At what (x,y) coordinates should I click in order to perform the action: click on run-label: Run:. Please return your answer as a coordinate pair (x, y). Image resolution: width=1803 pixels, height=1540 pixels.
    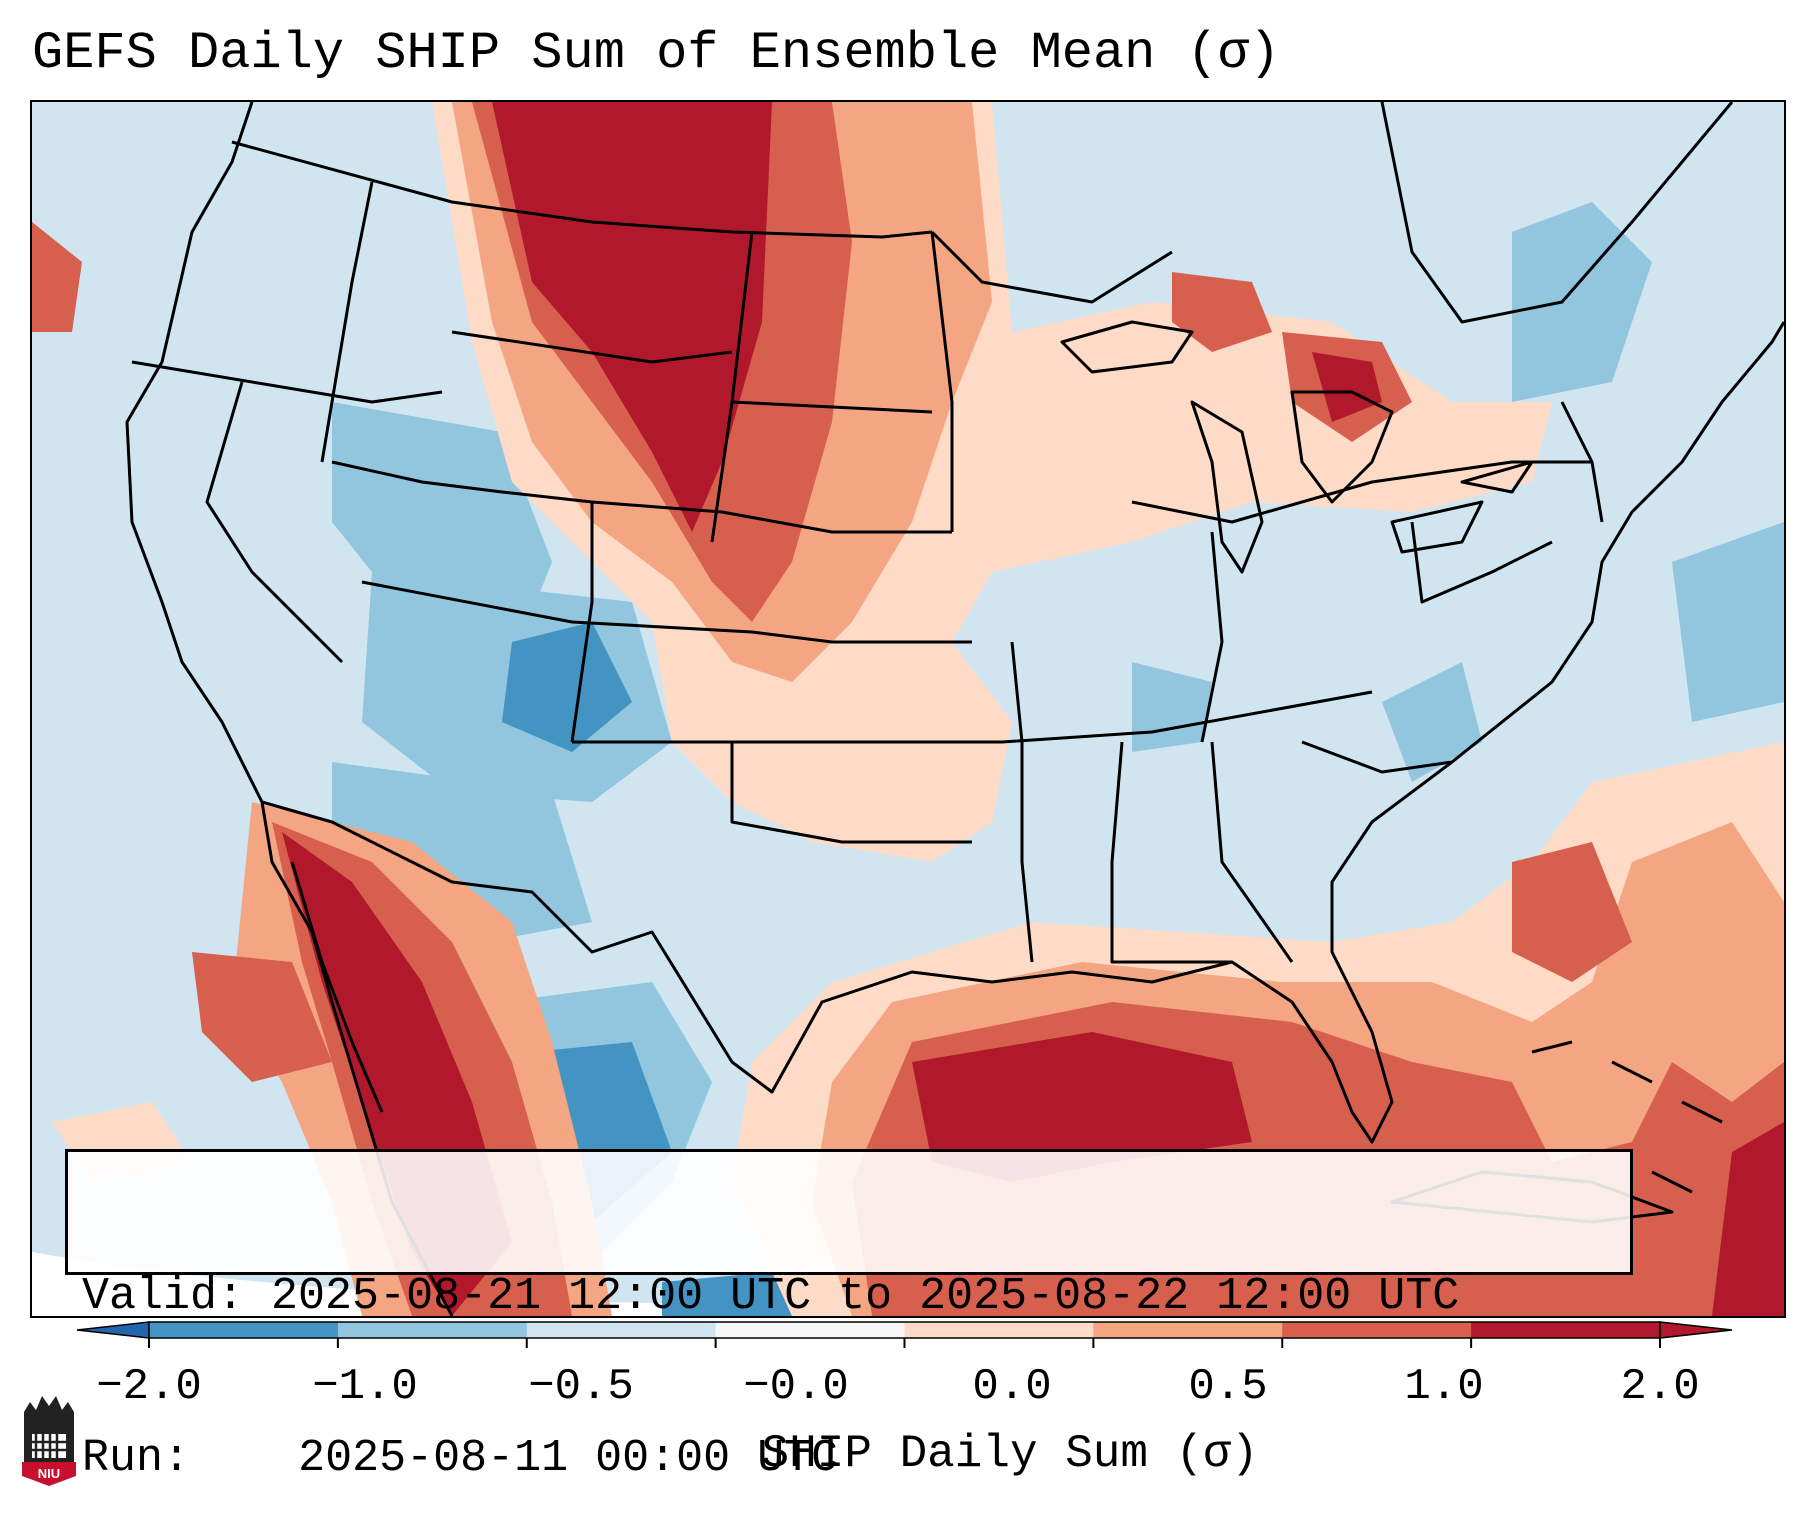
    Looking at the image, I should click on (136, 1458).